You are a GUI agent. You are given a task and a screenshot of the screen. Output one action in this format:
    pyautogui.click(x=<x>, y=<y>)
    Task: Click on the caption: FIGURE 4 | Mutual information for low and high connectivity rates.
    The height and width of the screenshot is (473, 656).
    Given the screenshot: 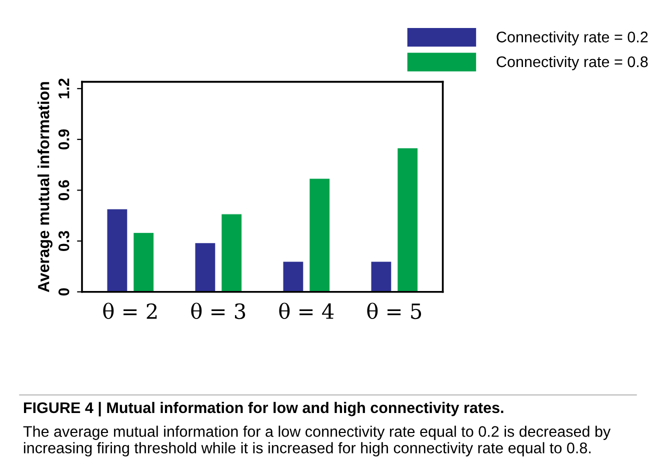 What is the action you would take?
    pyautogui.click(x=264, y=409)
    